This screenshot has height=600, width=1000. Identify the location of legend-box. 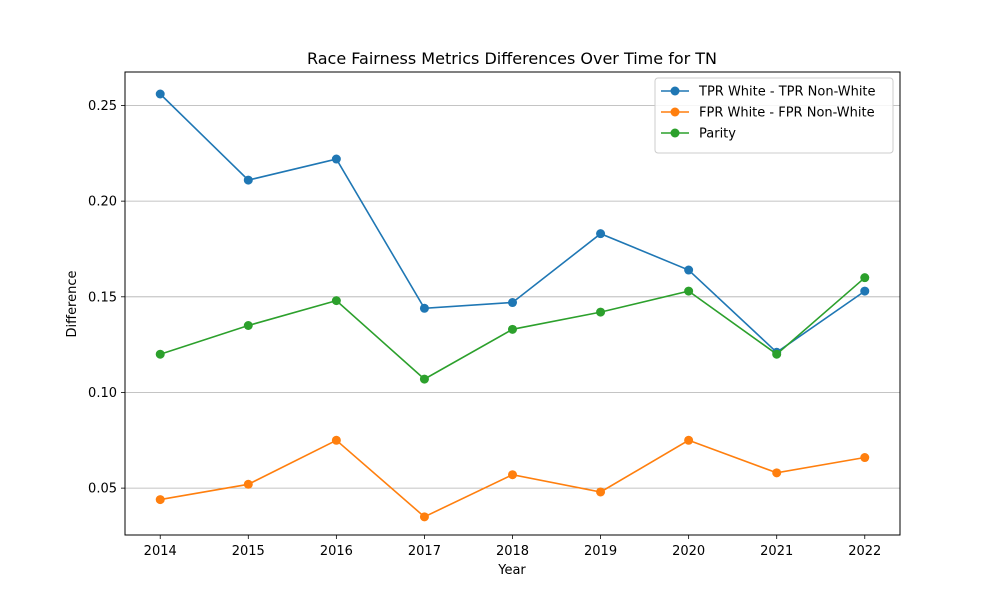
(774, 115).